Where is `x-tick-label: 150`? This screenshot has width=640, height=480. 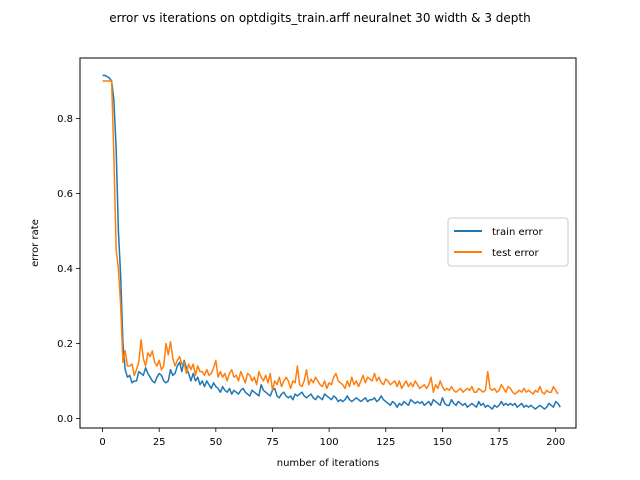 x-tick-label: 150 is located at coordinates (442, 442).